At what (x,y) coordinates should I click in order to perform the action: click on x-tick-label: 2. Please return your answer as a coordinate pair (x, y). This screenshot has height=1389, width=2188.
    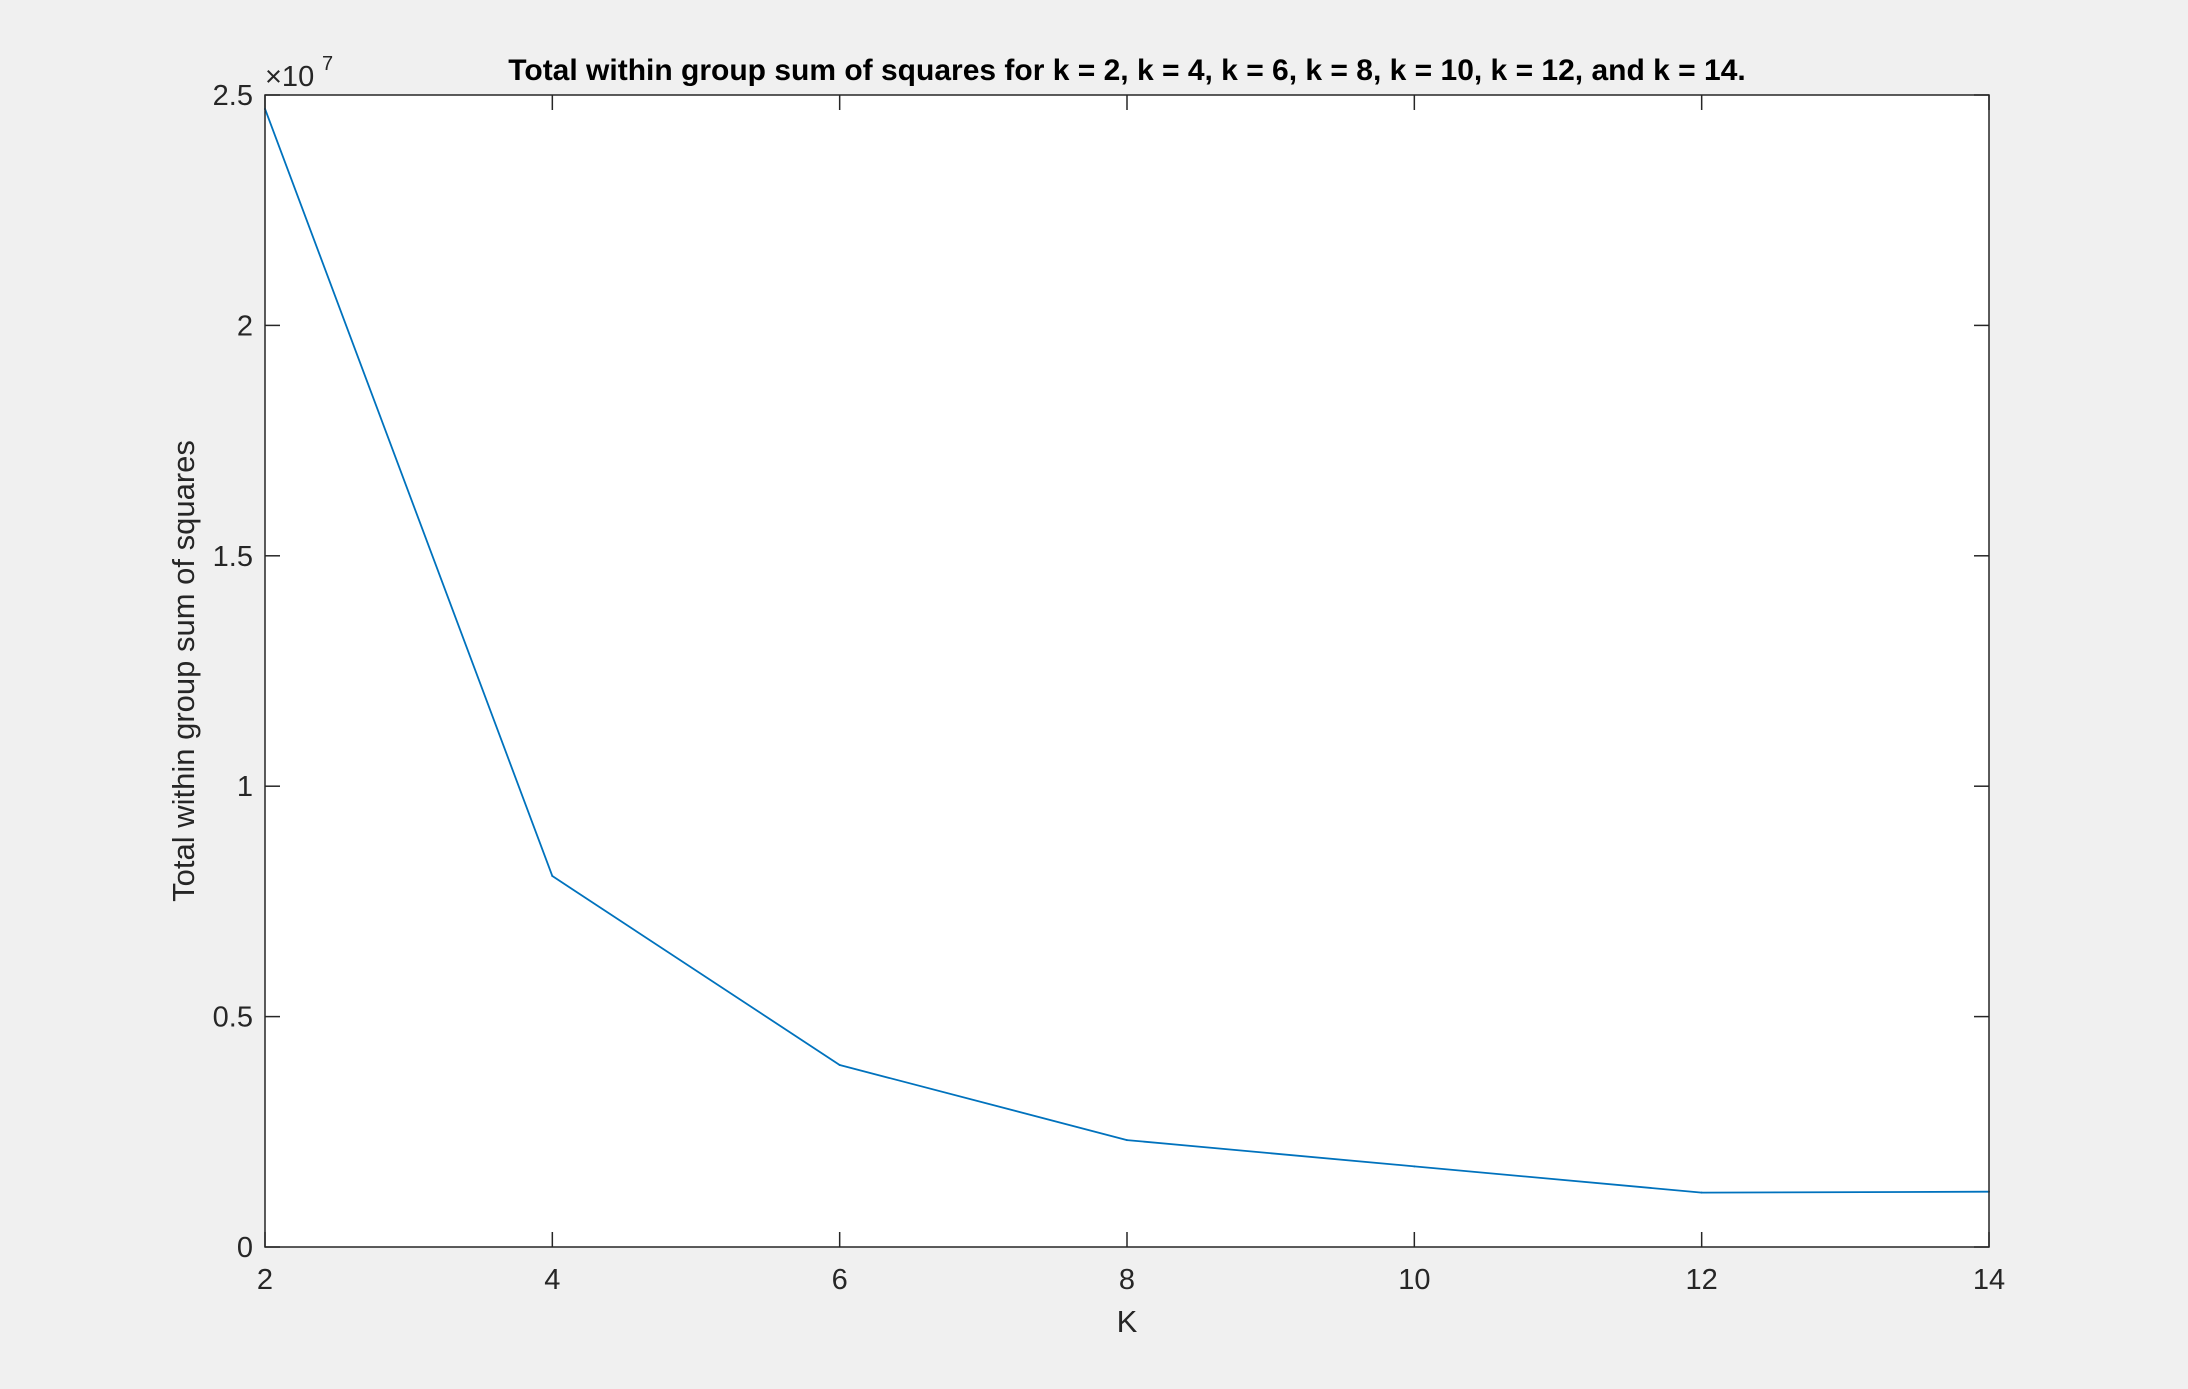
    Looking at the image, I should click on (265, 1280).